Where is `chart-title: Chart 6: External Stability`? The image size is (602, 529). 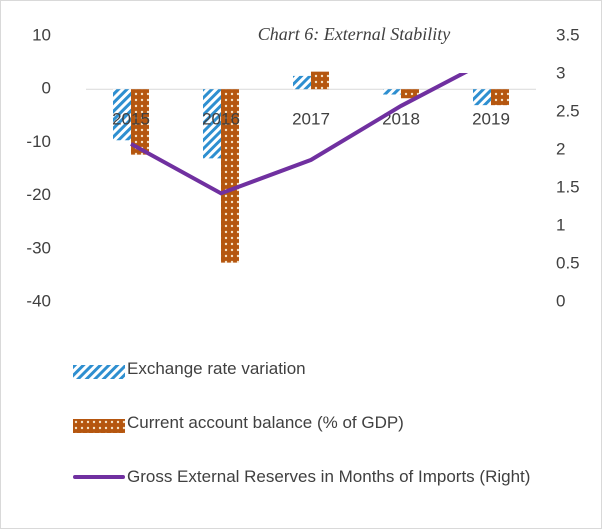 chart-title: Chart 6: External Stability is located at coordinates (354, 34).